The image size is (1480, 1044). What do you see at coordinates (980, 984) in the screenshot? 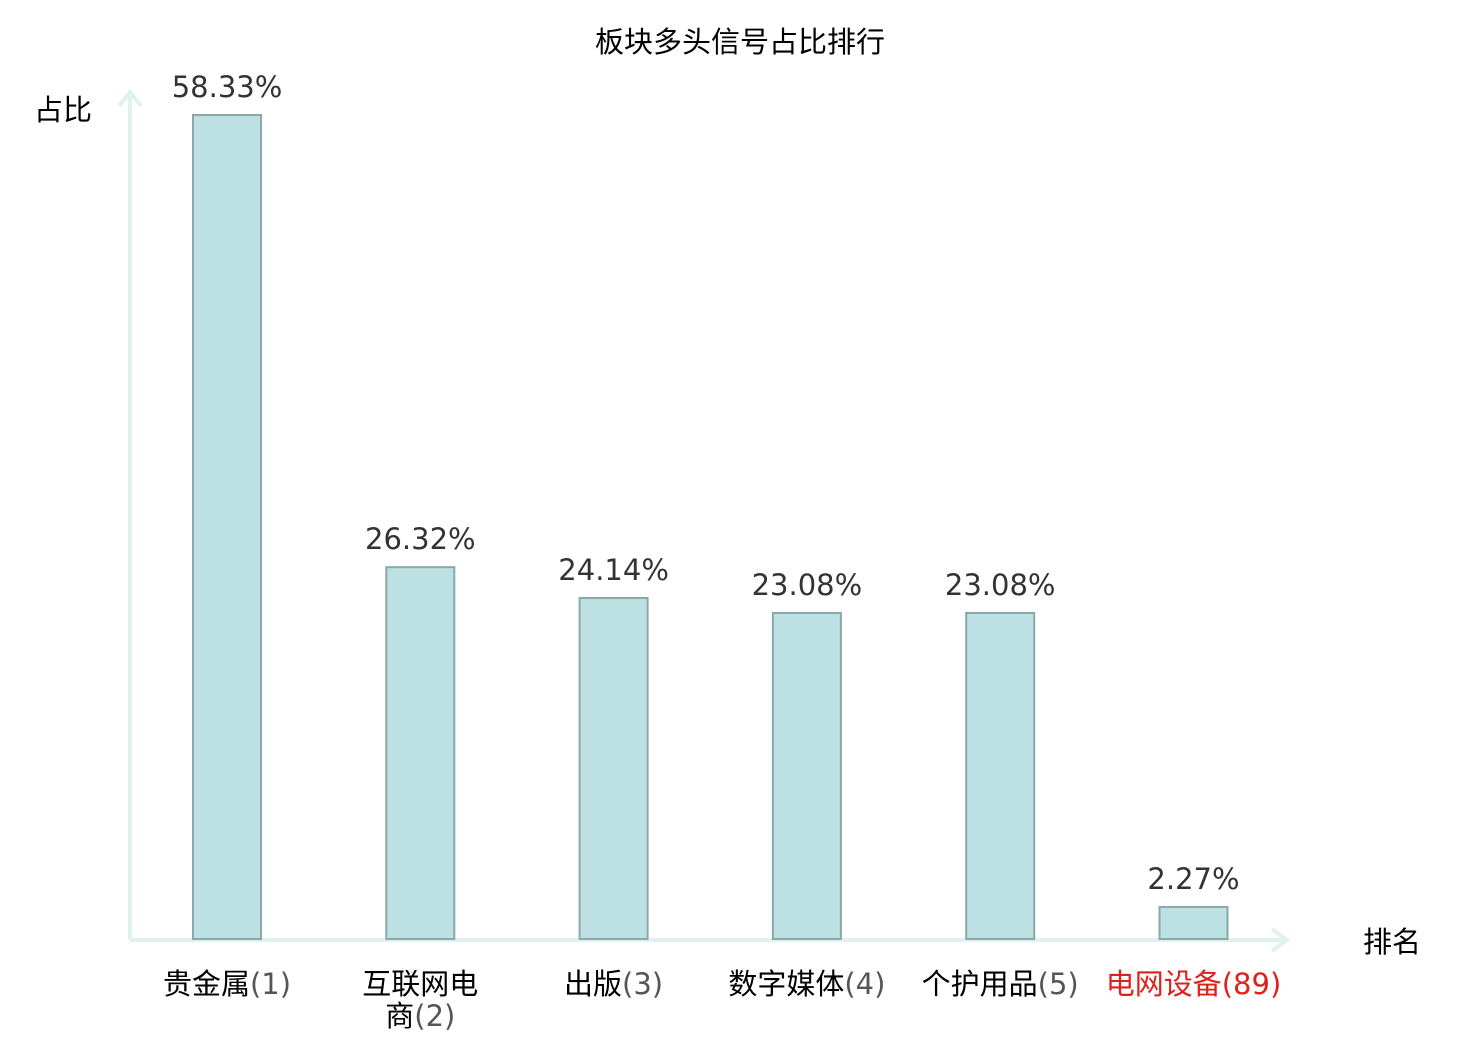
I see `x-tick-label-name: 个护用品` at bounding box center [980, 984].